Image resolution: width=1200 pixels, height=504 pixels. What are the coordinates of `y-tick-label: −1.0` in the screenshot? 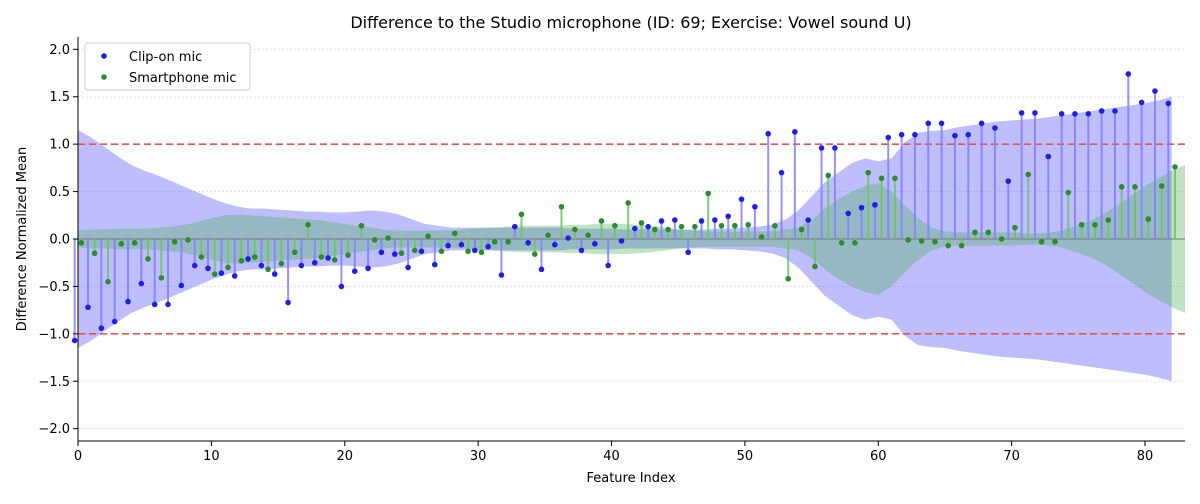 It's located at (54, 334).